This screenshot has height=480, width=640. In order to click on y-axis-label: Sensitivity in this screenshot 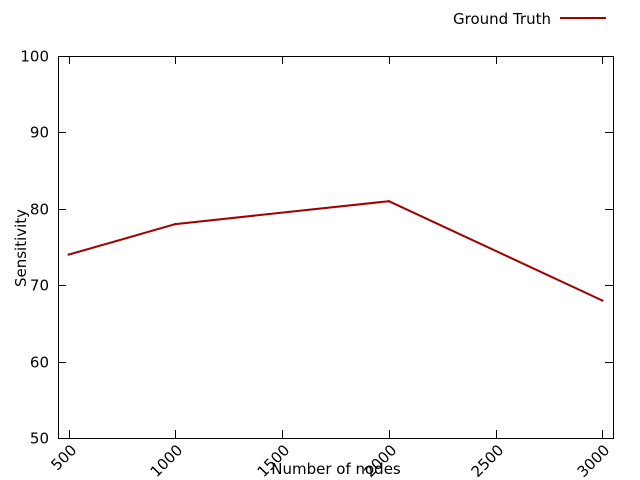, I will do `click(21, 248)`.